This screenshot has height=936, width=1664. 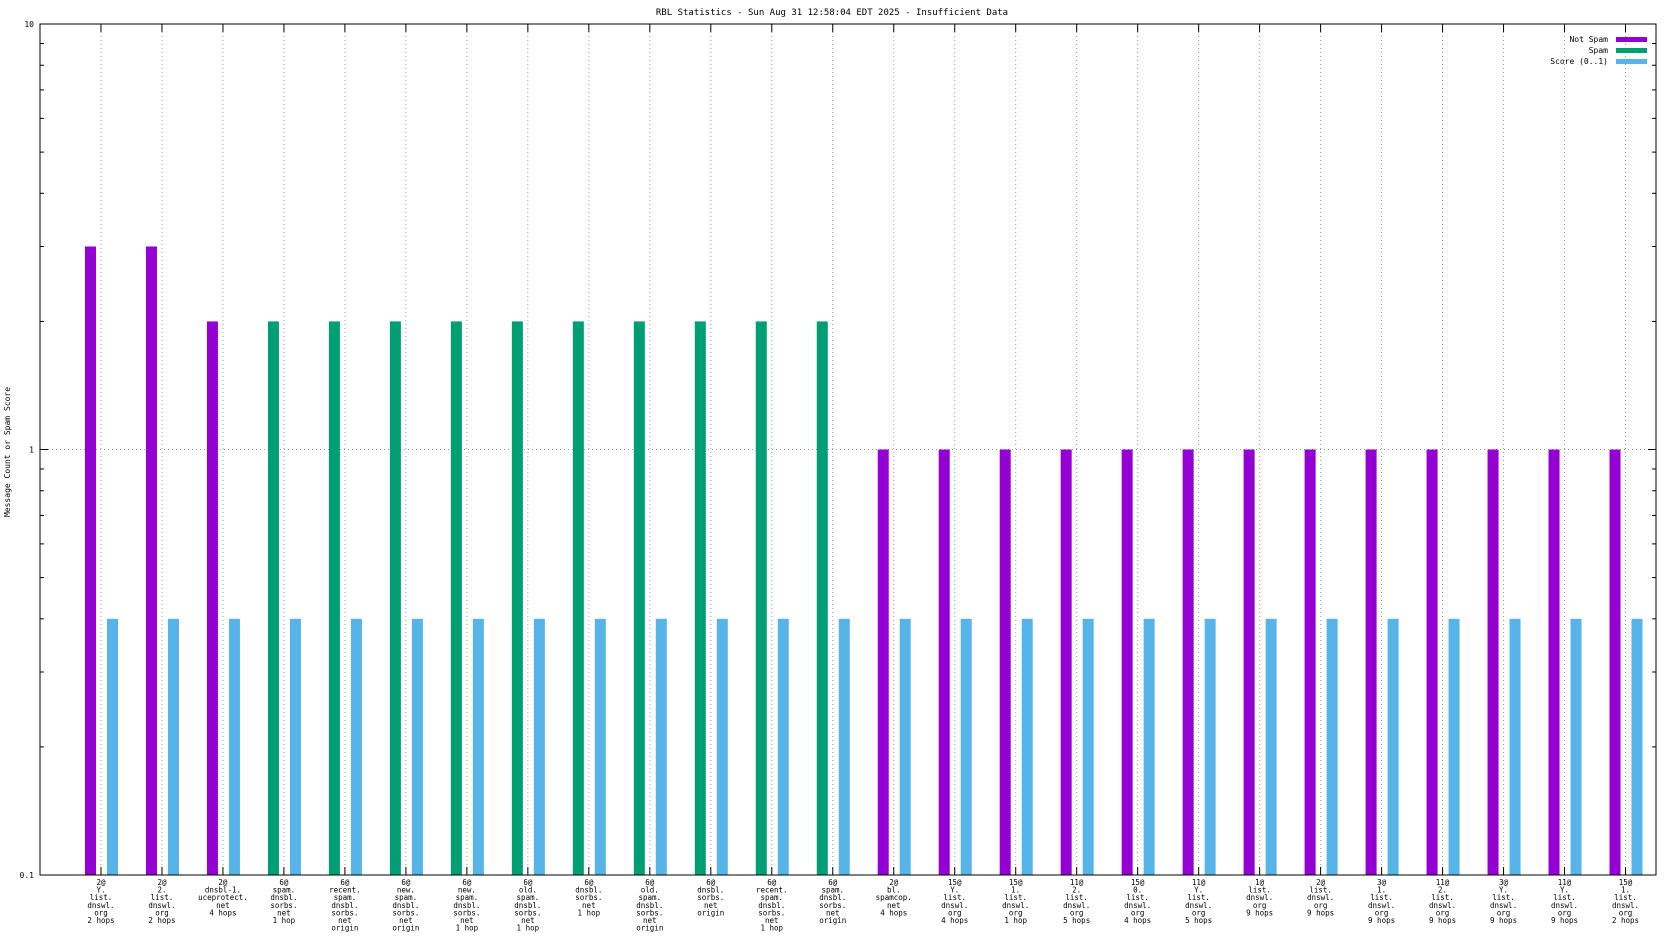 What do you see at coordinates (1015, 890) in the screenshot?
I see `x-tick-label: 1.` at bounding box center [1015, 890].